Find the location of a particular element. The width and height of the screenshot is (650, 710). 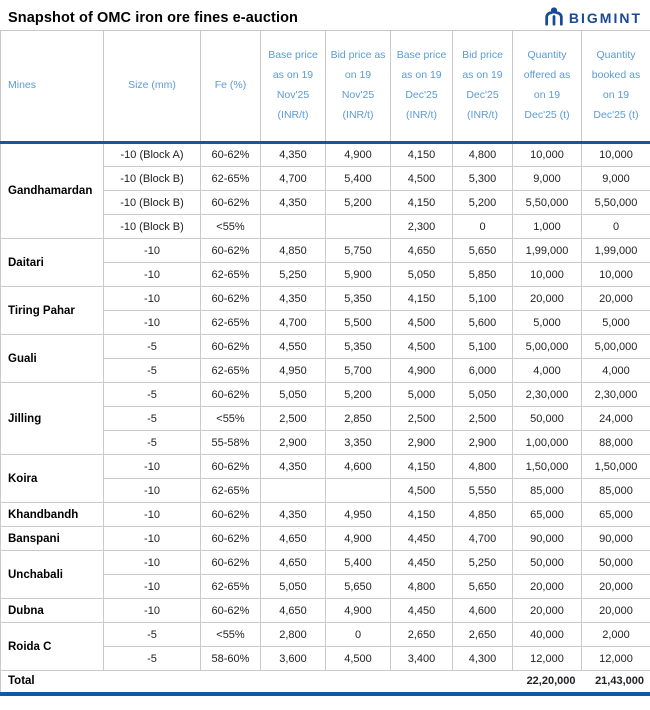

total-label-cell: Total is located at coordinates (52, 683).